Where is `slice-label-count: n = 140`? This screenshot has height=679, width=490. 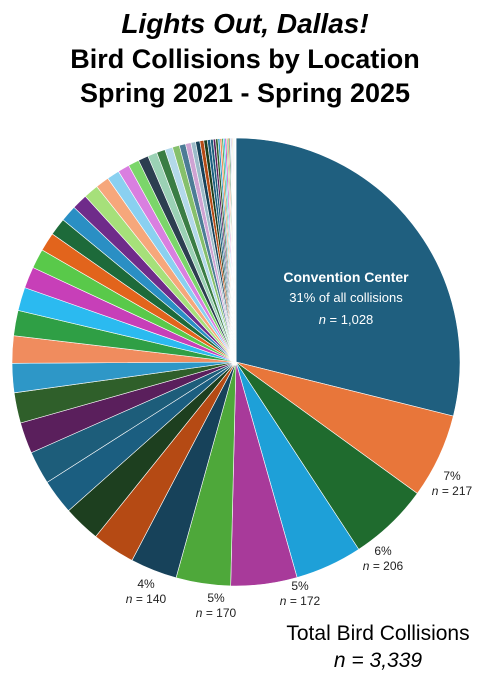
slice-label-count: n = 140 is located at coordinates (146, 599).